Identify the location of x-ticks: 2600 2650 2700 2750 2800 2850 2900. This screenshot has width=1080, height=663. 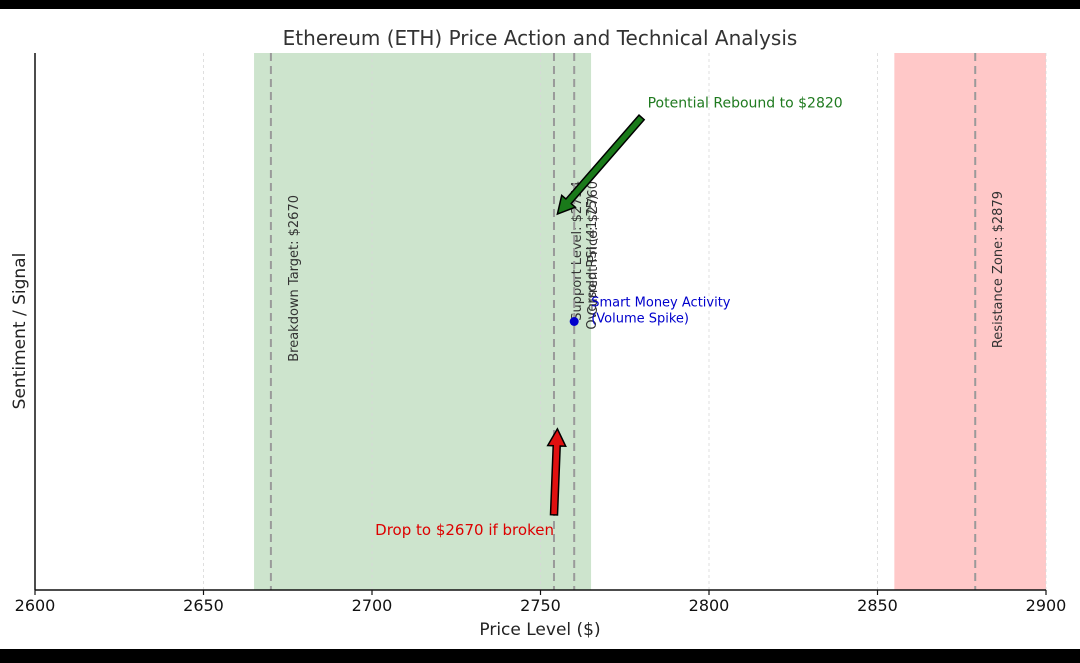
(541, 602).